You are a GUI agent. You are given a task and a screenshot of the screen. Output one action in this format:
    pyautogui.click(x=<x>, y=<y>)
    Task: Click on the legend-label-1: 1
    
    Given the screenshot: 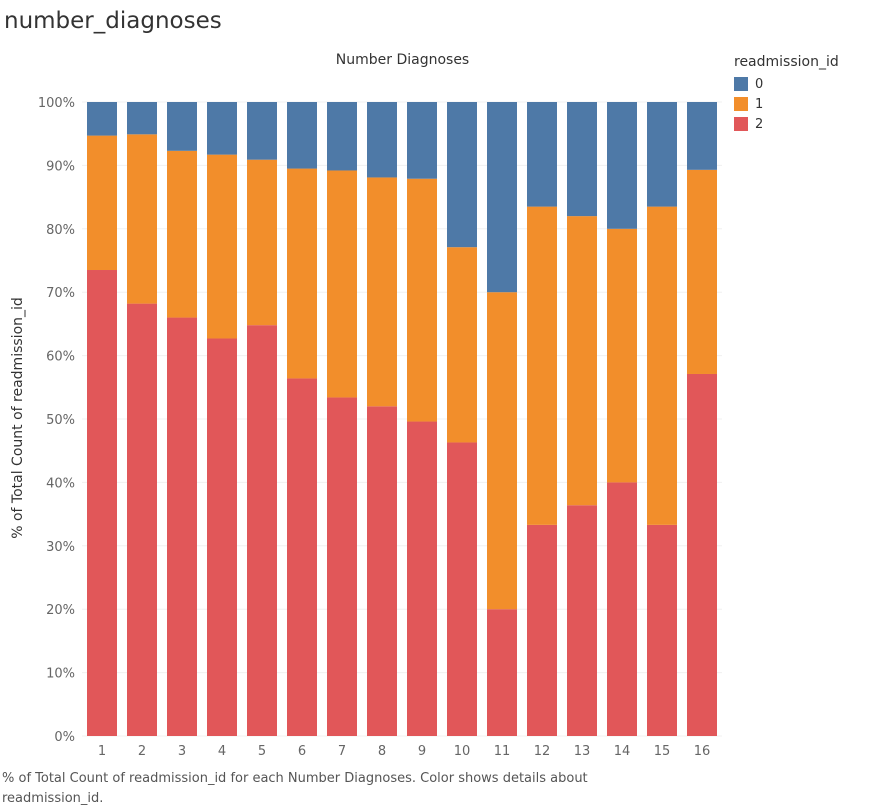 What is the action you would take?
    pyautogui.click(x=759, y=104)
    